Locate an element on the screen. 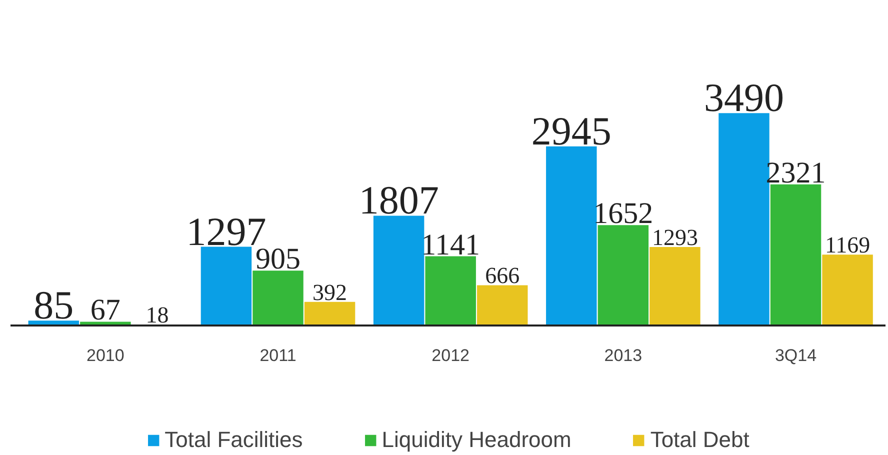  x-tick-label: 2012 is located at coordinates (451, 355).